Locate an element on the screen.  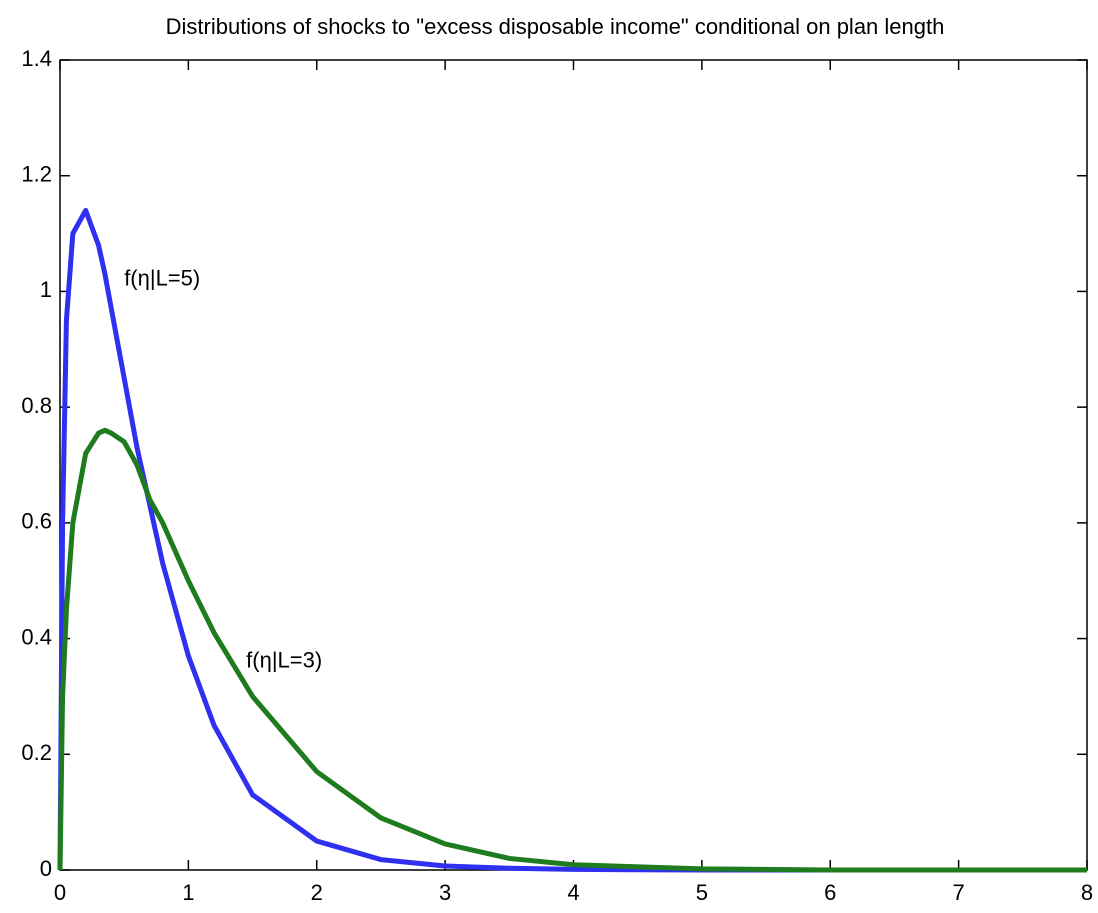
y-tick-label: 0.4 is located at coordinates (36, 636).